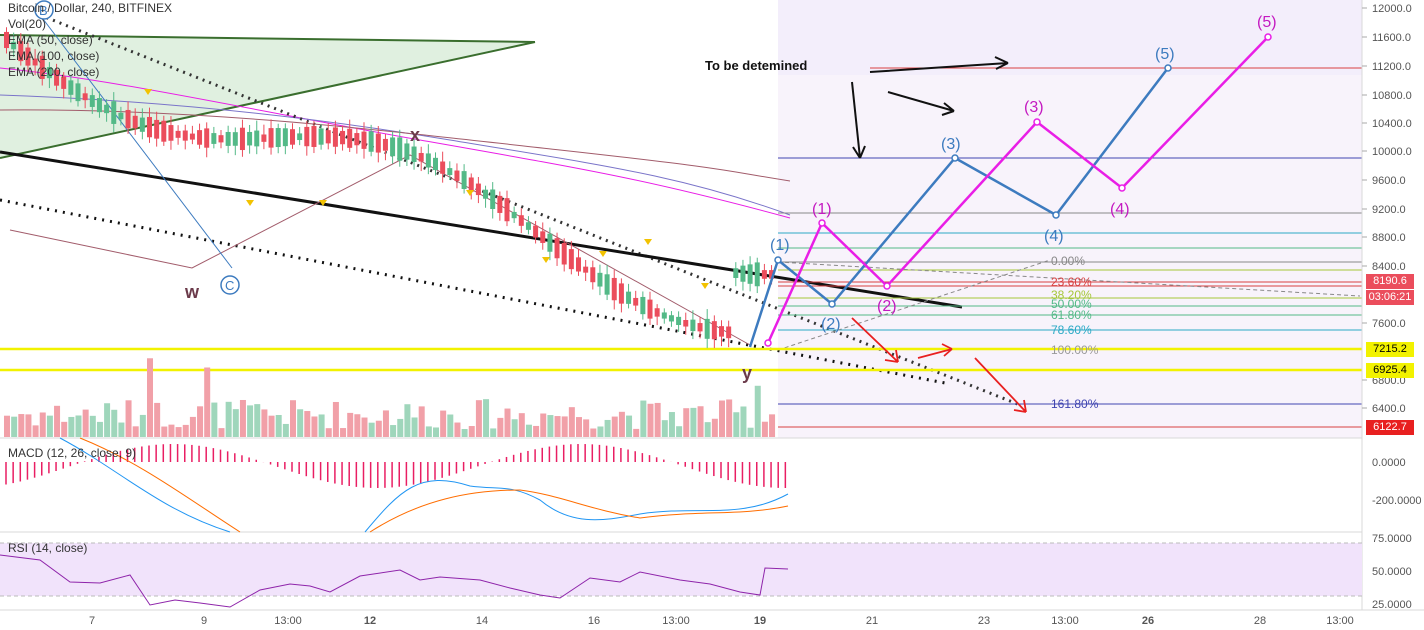 The height and width of the screenshot is (630, 1424). I want to click on projection-region-top, so click(1070, 37).